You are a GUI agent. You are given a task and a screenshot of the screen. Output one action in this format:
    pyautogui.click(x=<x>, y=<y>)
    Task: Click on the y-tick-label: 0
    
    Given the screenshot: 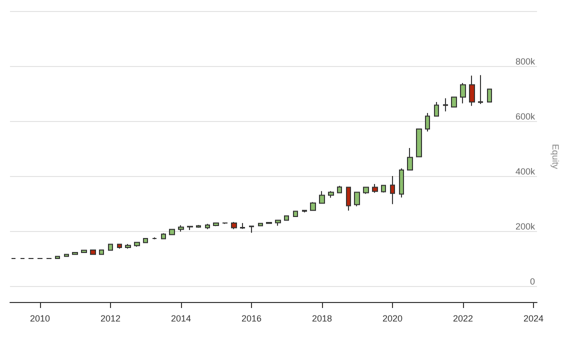 What is the action you would take?
    pyautogui.click(x=532, y=281)
    